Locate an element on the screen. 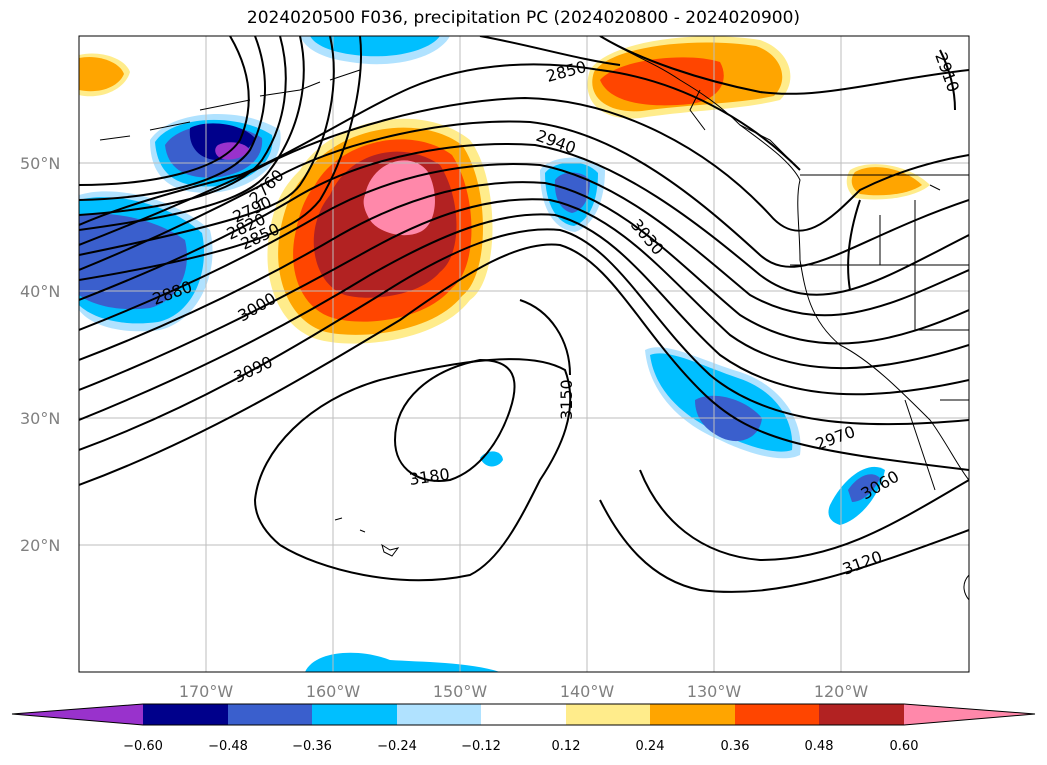 This screenshot has height=765, width=1047. lat-label-30: 30°N is located at coordinates (40, 418).